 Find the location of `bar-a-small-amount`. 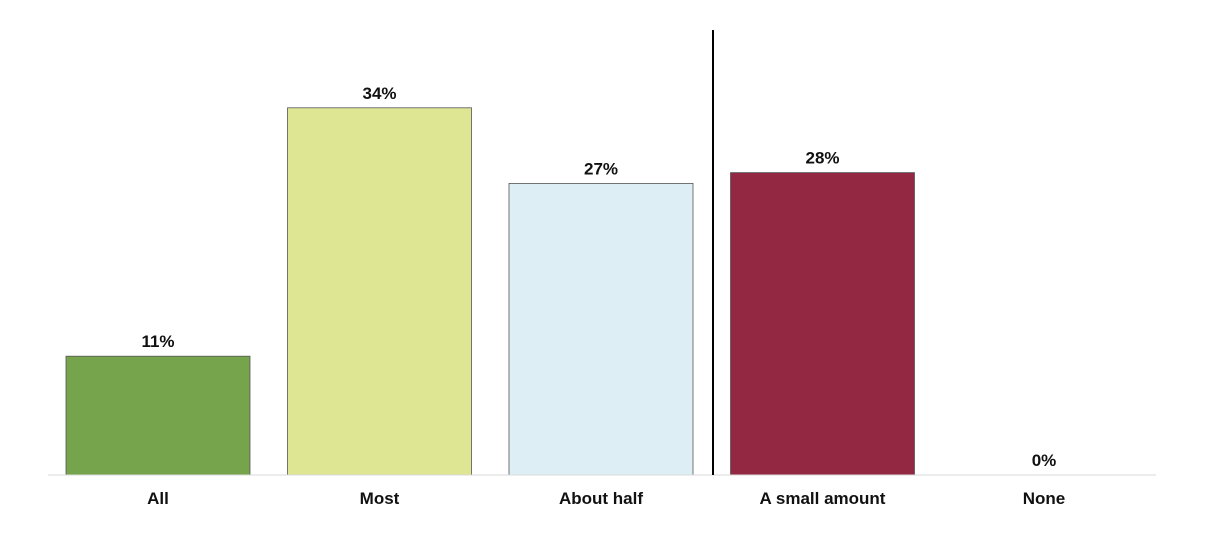

bar-a-small-amount is located at coordinates (822, 324).